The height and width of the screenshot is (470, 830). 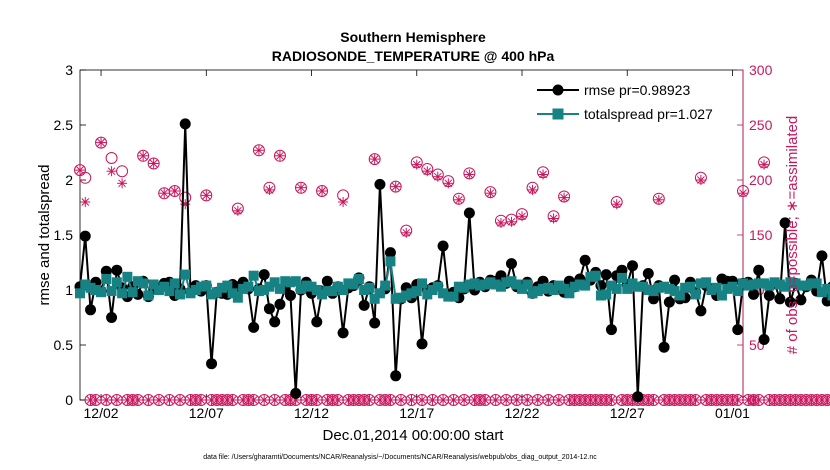 What do you see at coordinates (558, 114) in the screenshot?
I see `legend-totalspread-marker` at bounding box center [558, 114].